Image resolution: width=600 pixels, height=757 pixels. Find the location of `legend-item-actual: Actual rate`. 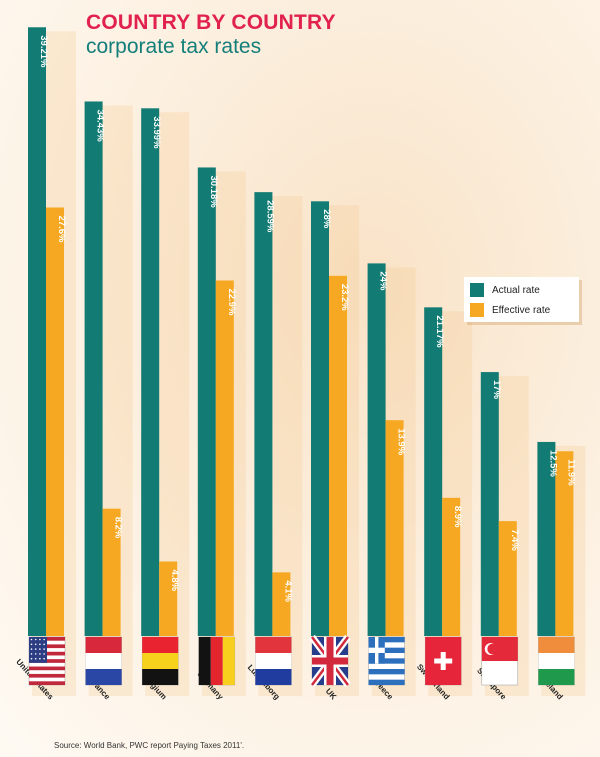

legend-item-actual: Actual rate is located at coordinates (521, 290).